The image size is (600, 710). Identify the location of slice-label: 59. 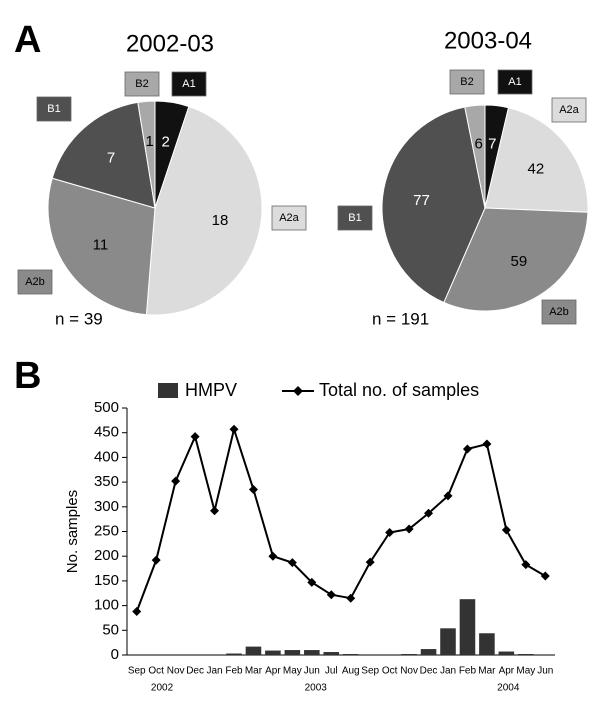
(519, 261).